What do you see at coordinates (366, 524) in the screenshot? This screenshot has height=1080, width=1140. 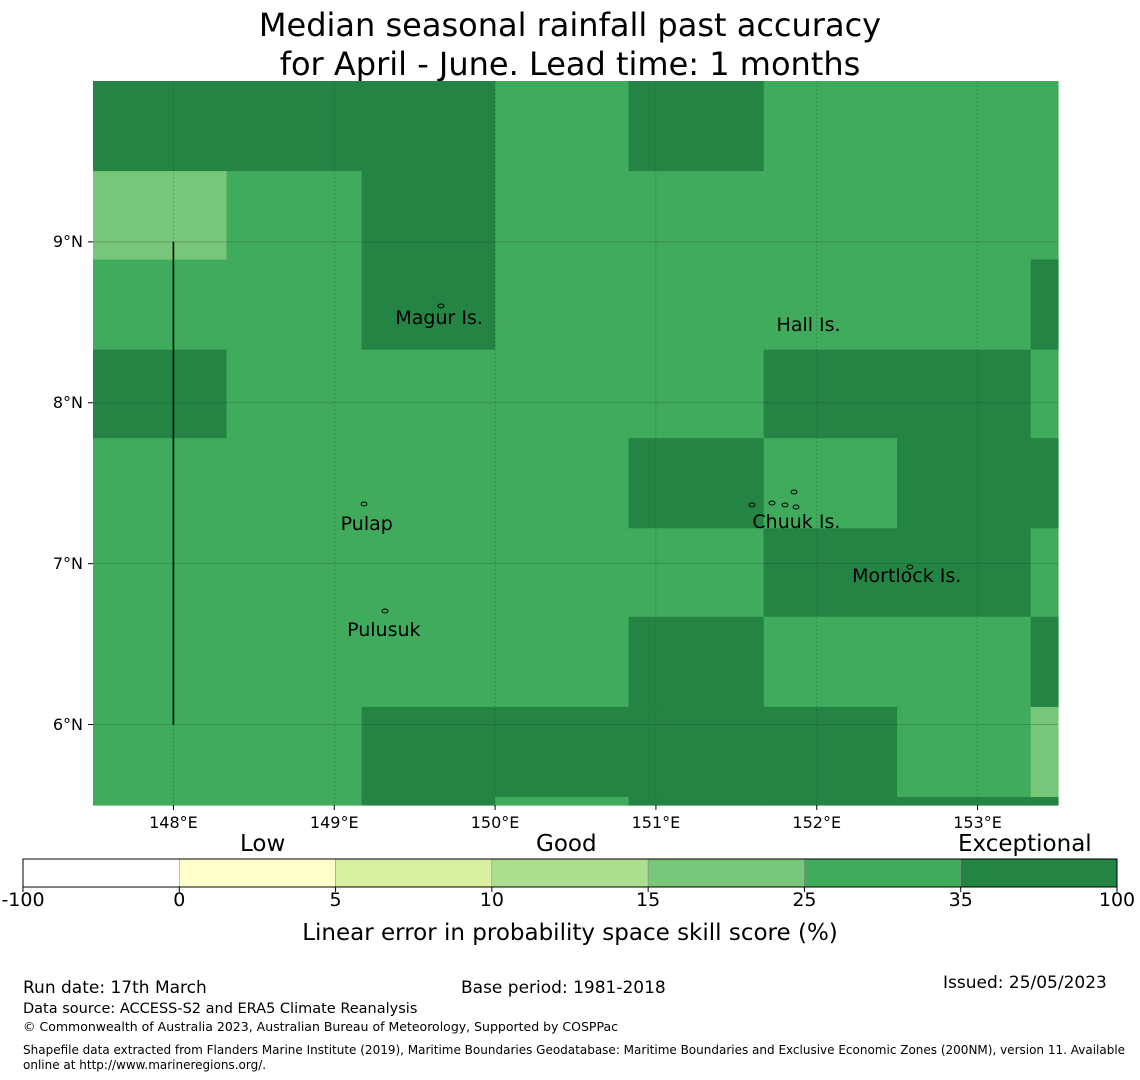 I see `island-label: Pulap` at bounding box center [366, 524].